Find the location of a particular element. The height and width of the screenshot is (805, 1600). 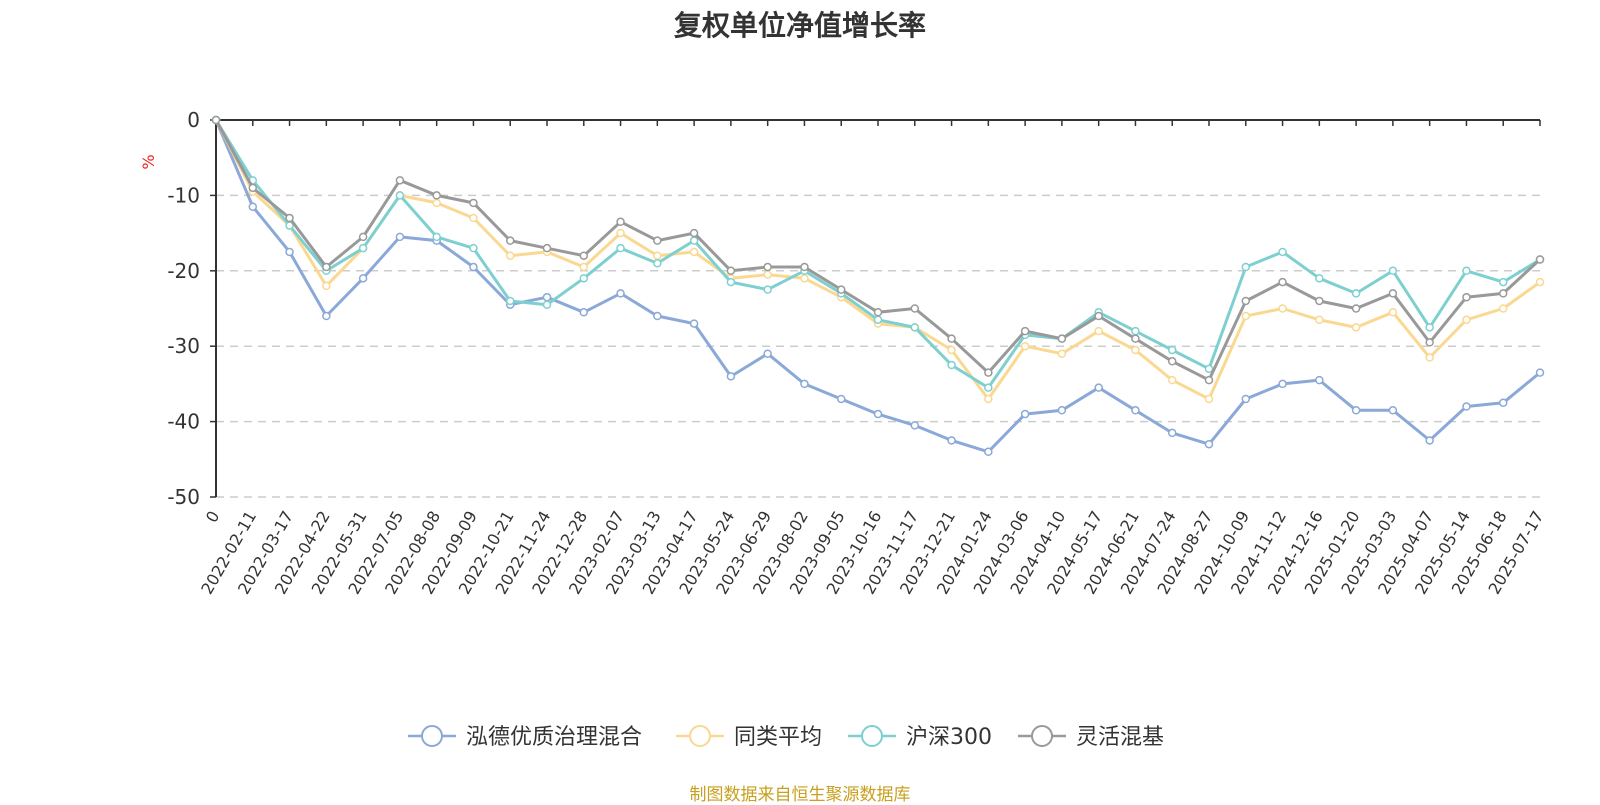

y-axis-label: % is located at coordinates (148, 161).